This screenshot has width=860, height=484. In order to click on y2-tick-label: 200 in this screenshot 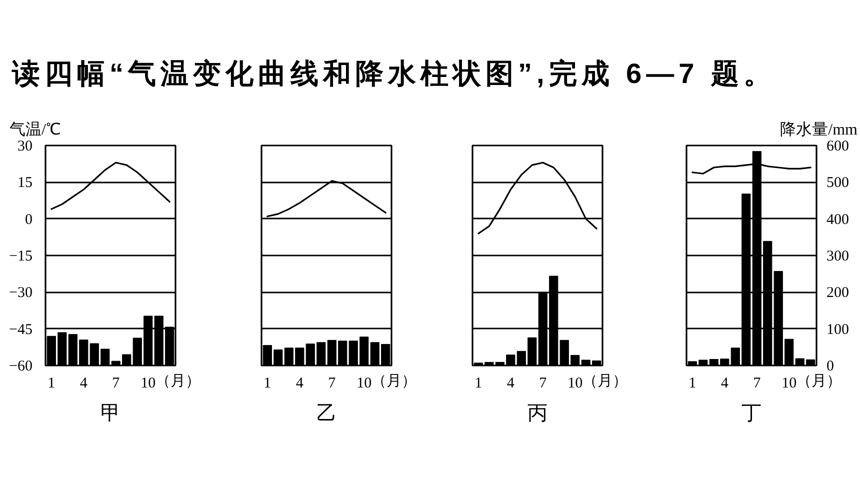, I will do `click(837, 293)`.